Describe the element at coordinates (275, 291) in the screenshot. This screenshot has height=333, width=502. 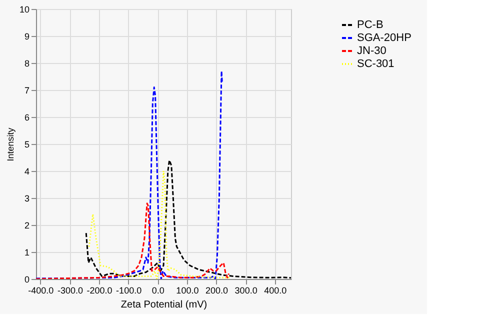
I see `x-tick-label: 400.0` at that location.